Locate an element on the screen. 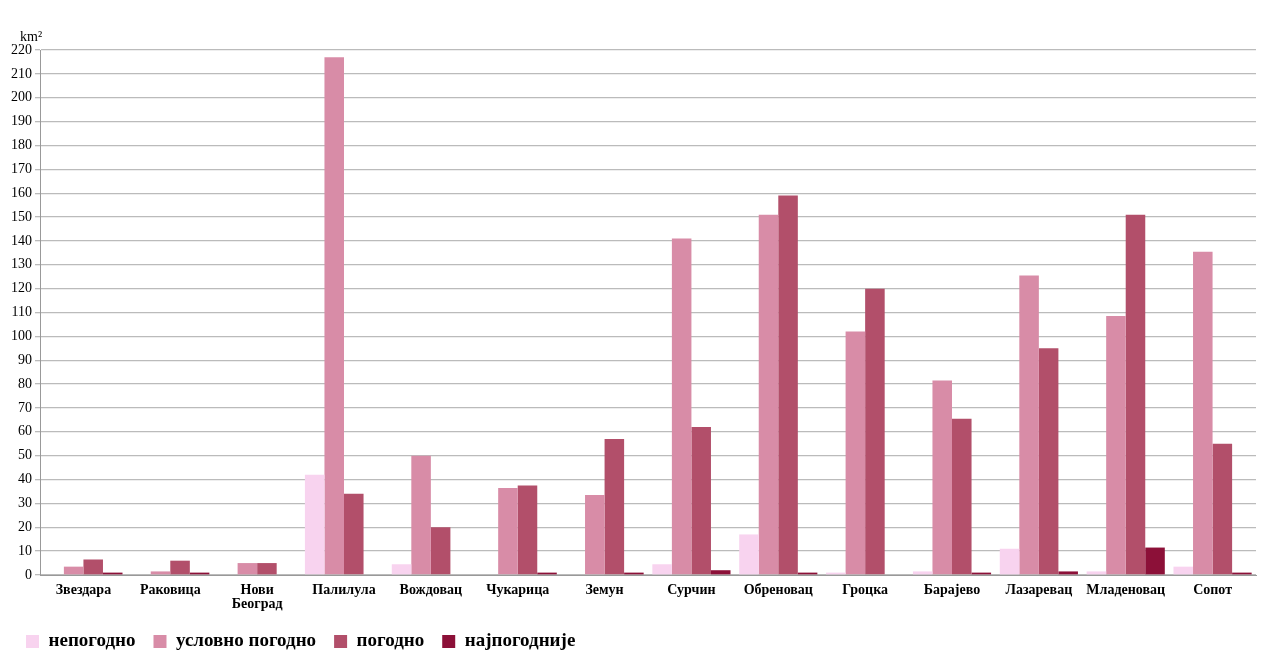  y-tick-label: 110 is located at coordinates (21, 312).